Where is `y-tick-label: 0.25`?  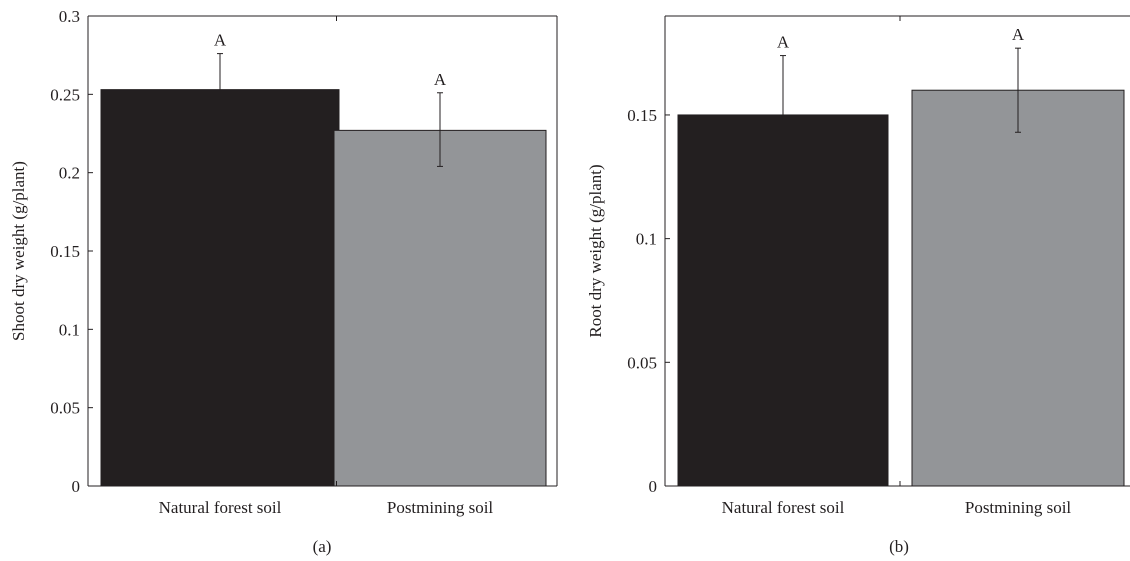 y-tick-label: 0.25 is located at coordinates (65, 94).